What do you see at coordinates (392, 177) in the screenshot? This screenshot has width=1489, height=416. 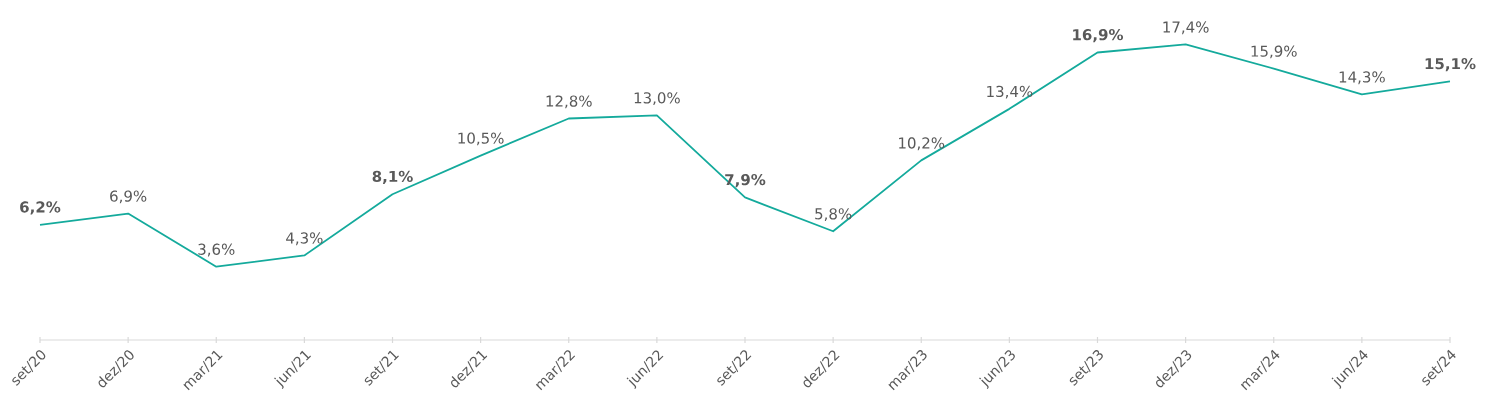 I see `data-label: 8,1%` at bounding box center [392, 177].